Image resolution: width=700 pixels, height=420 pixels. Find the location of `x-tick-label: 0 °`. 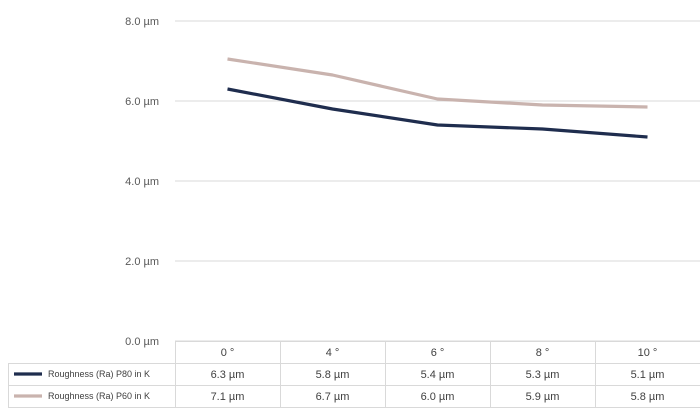

x-tick-label: 0 ° is located at coordinates (228, 353).